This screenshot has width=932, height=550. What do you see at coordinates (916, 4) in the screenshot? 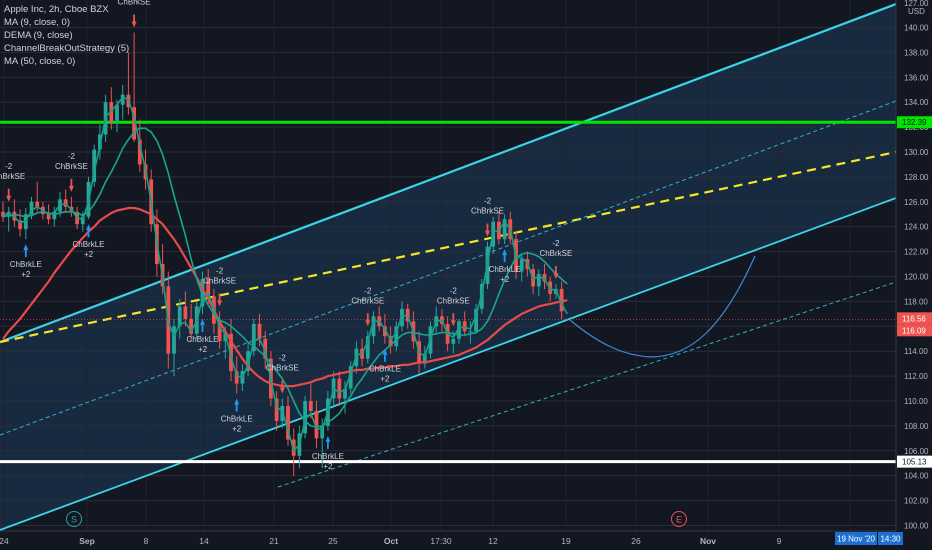
I see `axis-top-label: 127.00` at bounding box center [916, 4].